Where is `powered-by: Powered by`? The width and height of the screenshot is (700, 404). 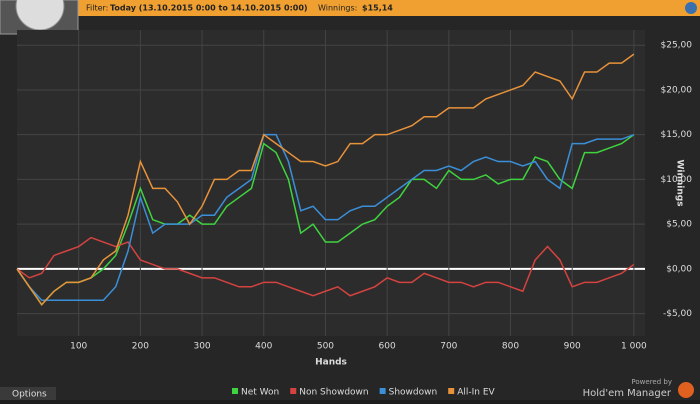 powered-by: Powered by is located at coordinates (651, 382).